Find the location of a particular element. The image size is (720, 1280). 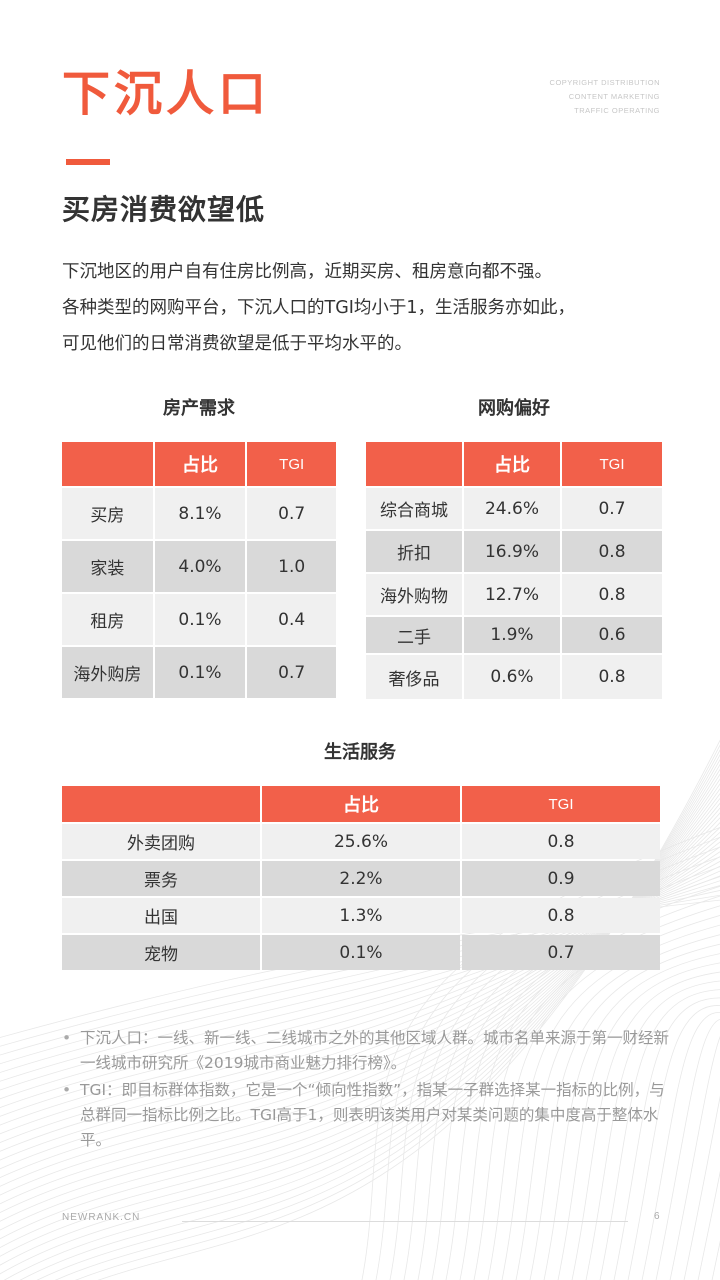

housing-table-block: 房产需求 占比 TGI 买房 8.1% 0.7 家装 4.0% 1.0 租房 is located at coordinates (199, 548).